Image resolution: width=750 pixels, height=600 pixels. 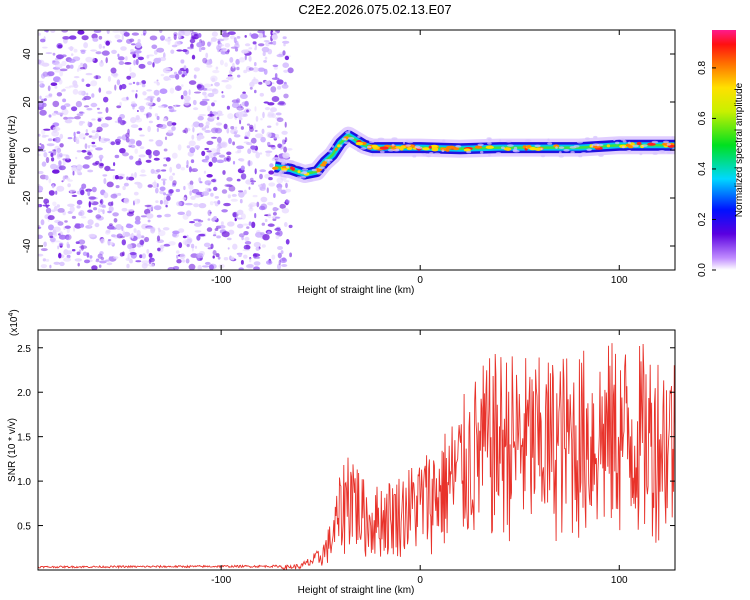 What do you see at coordinates (375, 9) in the screenshot?
I see `chart-title: C2E2.2026.075.02.13.E07` at bounding box center [375, 9].